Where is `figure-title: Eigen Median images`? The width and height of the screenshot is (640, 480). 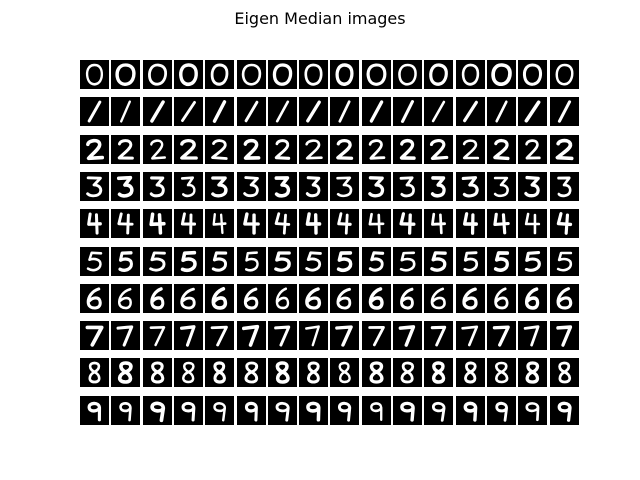 figure-title: Eigen Median images is located at coordinates (320, 18).